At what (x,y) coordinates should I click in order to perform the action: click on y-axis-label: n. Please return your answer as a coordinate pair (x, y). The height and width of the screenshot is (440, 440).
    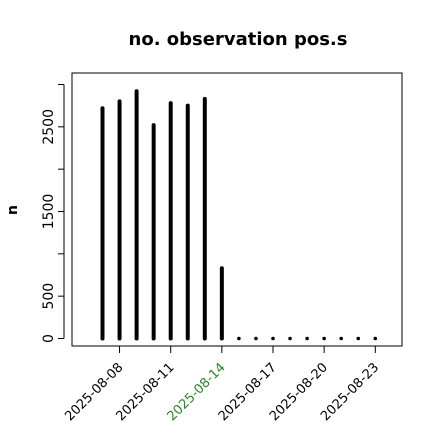
    Looking at the image, I should click on (13, 210).